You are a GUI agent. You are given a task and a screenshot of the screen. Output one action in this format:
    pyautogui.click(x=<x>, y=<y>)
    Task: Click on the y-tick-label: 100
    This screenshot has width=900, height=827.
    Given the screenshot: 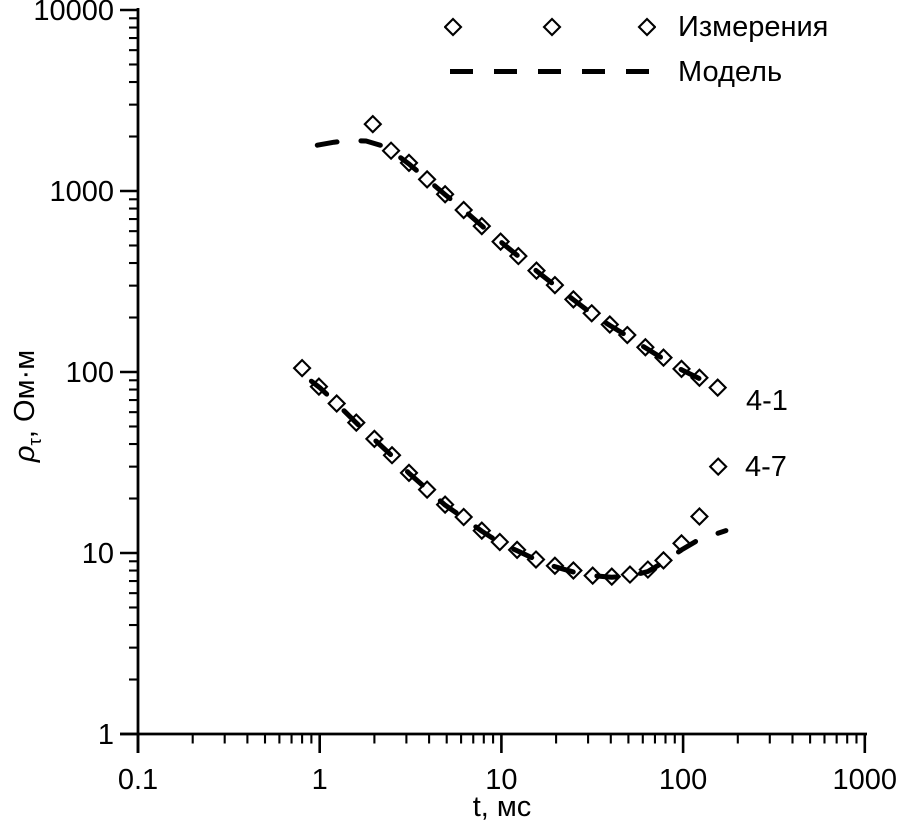 What is the action you would take?
    pyautogui.click(x=90, y=373)
    